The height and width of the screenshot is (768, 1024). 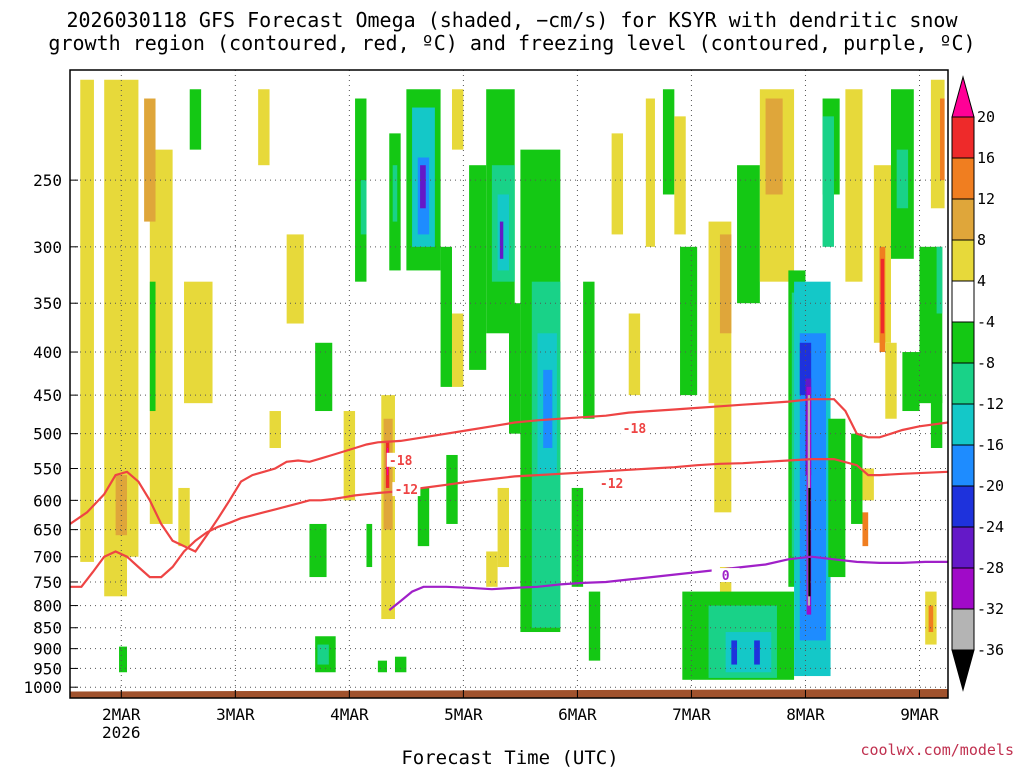 What do you see at coordinates (986, 199) in the screenshot?
I see `colorbar-label-2: 12` at bounding box center [986, 199].